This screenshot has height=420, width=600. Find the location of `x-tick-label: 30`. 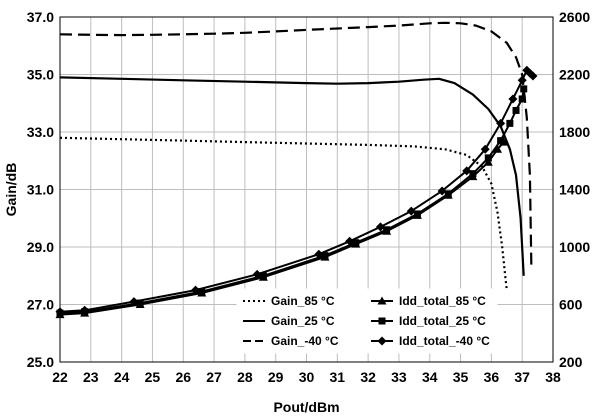

x-tick-label: 30 is located at coordinates (307, 377).